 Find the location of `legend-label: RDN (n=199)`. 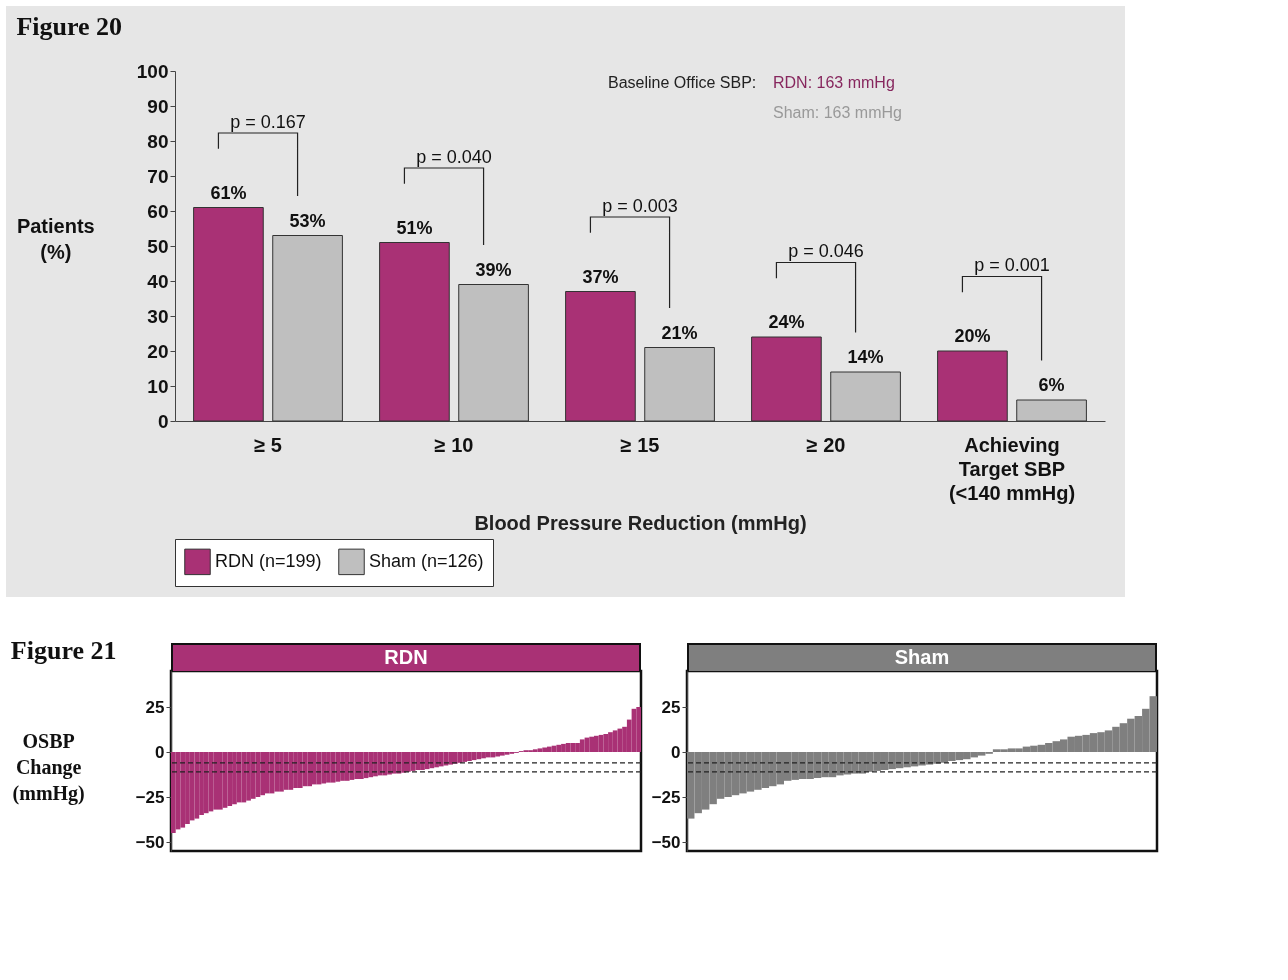

legend-label: RDN (n=199) is located at coordinates (268, 560).